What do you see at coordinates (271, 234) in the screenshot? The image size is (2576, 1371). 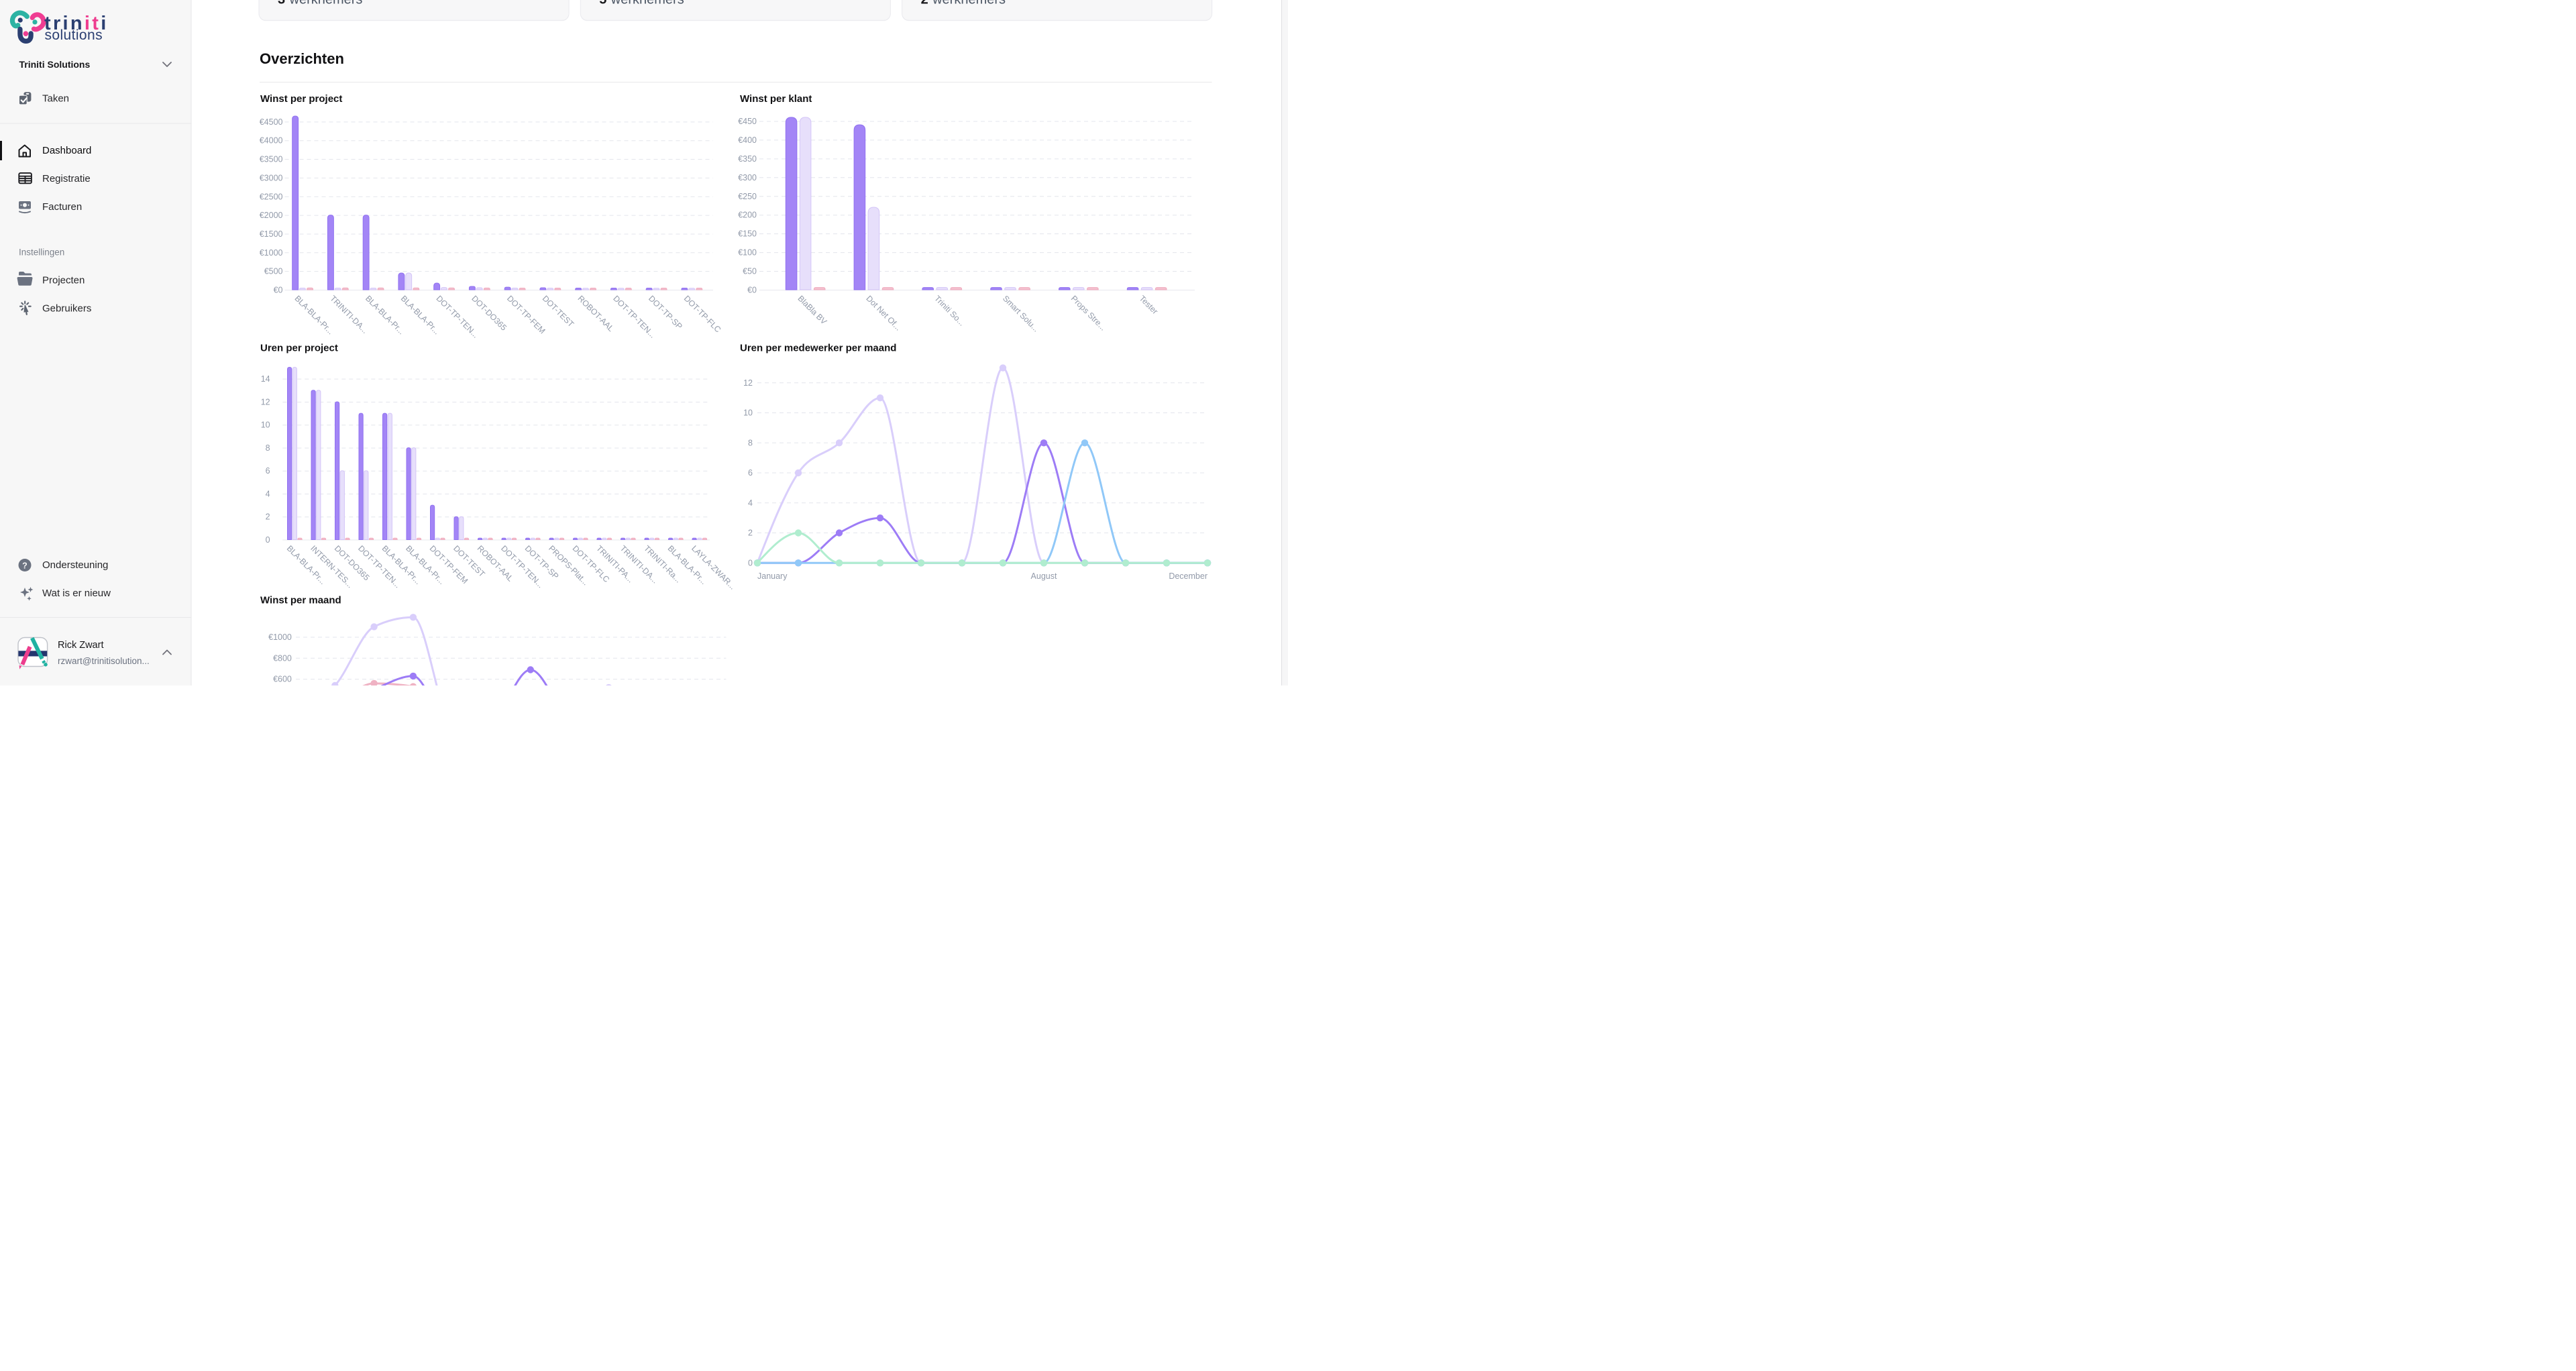 I see `svg-text: €1500` at bounding box center [271, 234].